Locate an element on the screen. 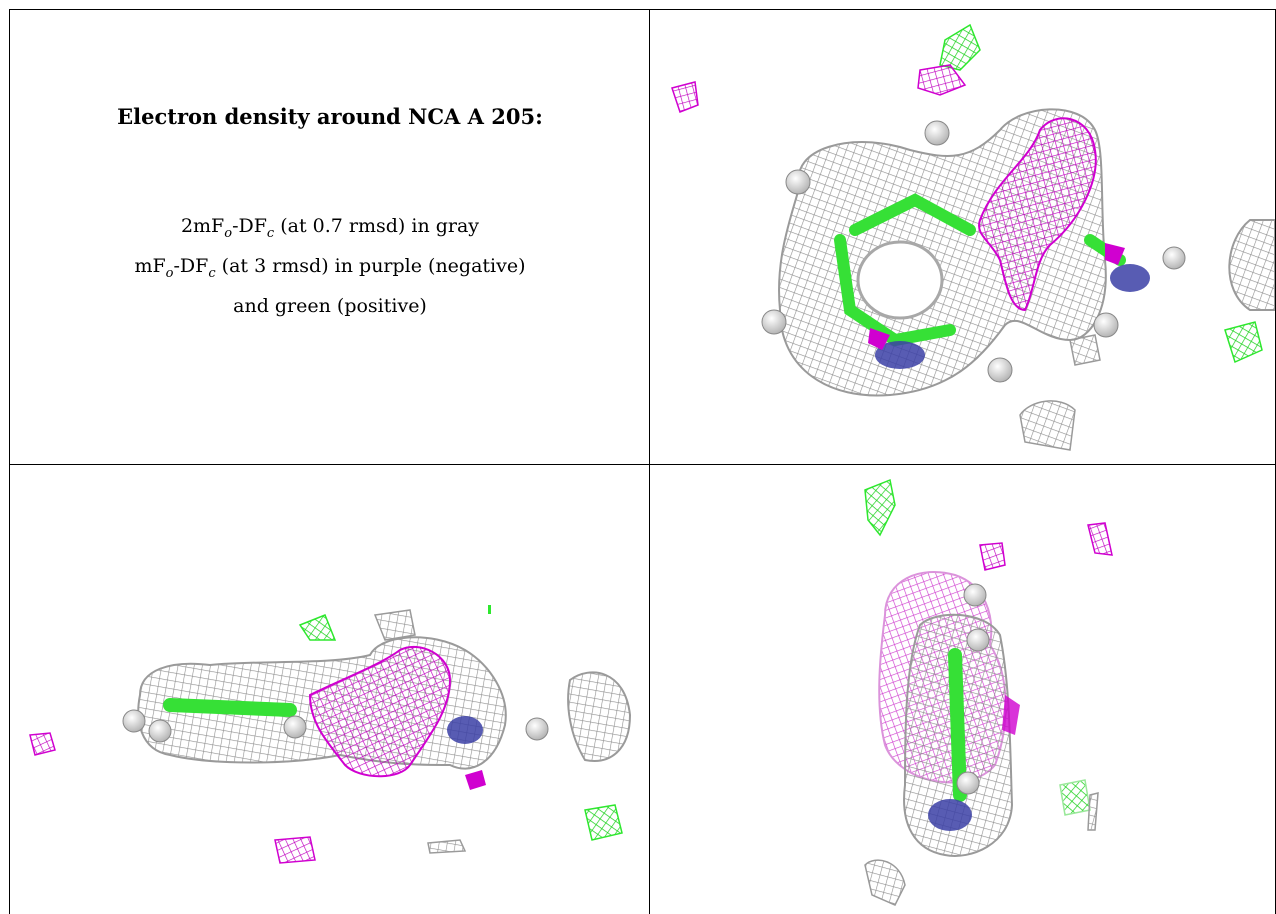 The width and height of the screenshot is (1276, 914). legend-line-fofc: mFo-DFc (at 3 rmsd) in purple (negative) is located at coordinates (330, 267).